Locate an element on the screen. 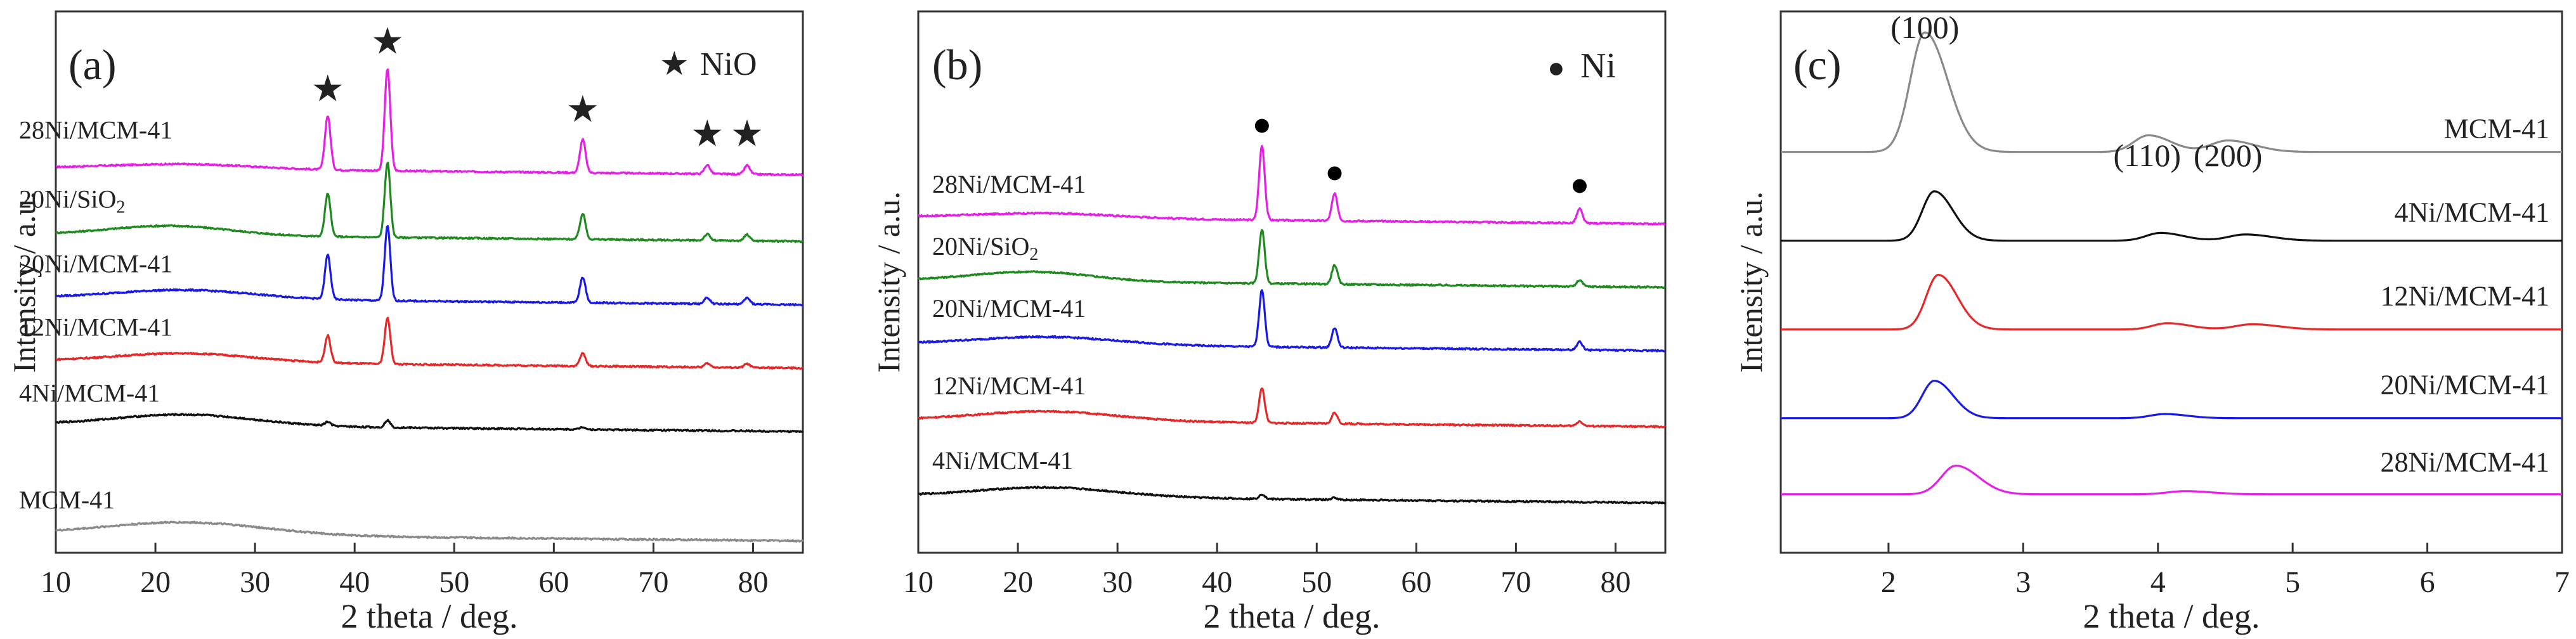 The image size is (2576, 639). 0-tick-label: 10 is located at coordinates (56, 582).